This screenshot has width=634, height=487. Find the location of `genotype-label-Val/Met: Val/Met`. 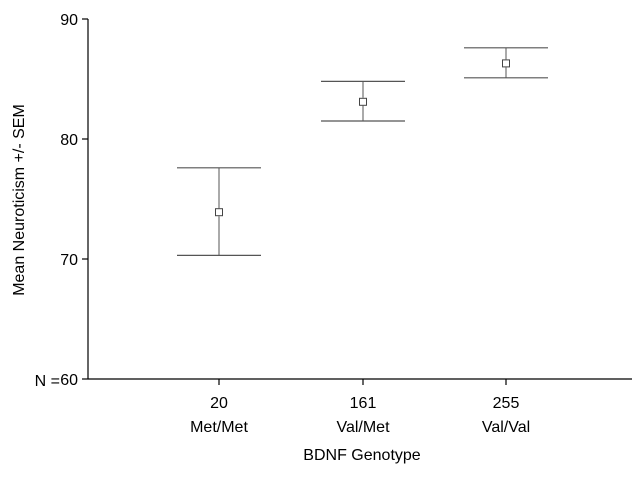

genotype-label-Val/Met: Val/Met is located at coordinates (363, 427).